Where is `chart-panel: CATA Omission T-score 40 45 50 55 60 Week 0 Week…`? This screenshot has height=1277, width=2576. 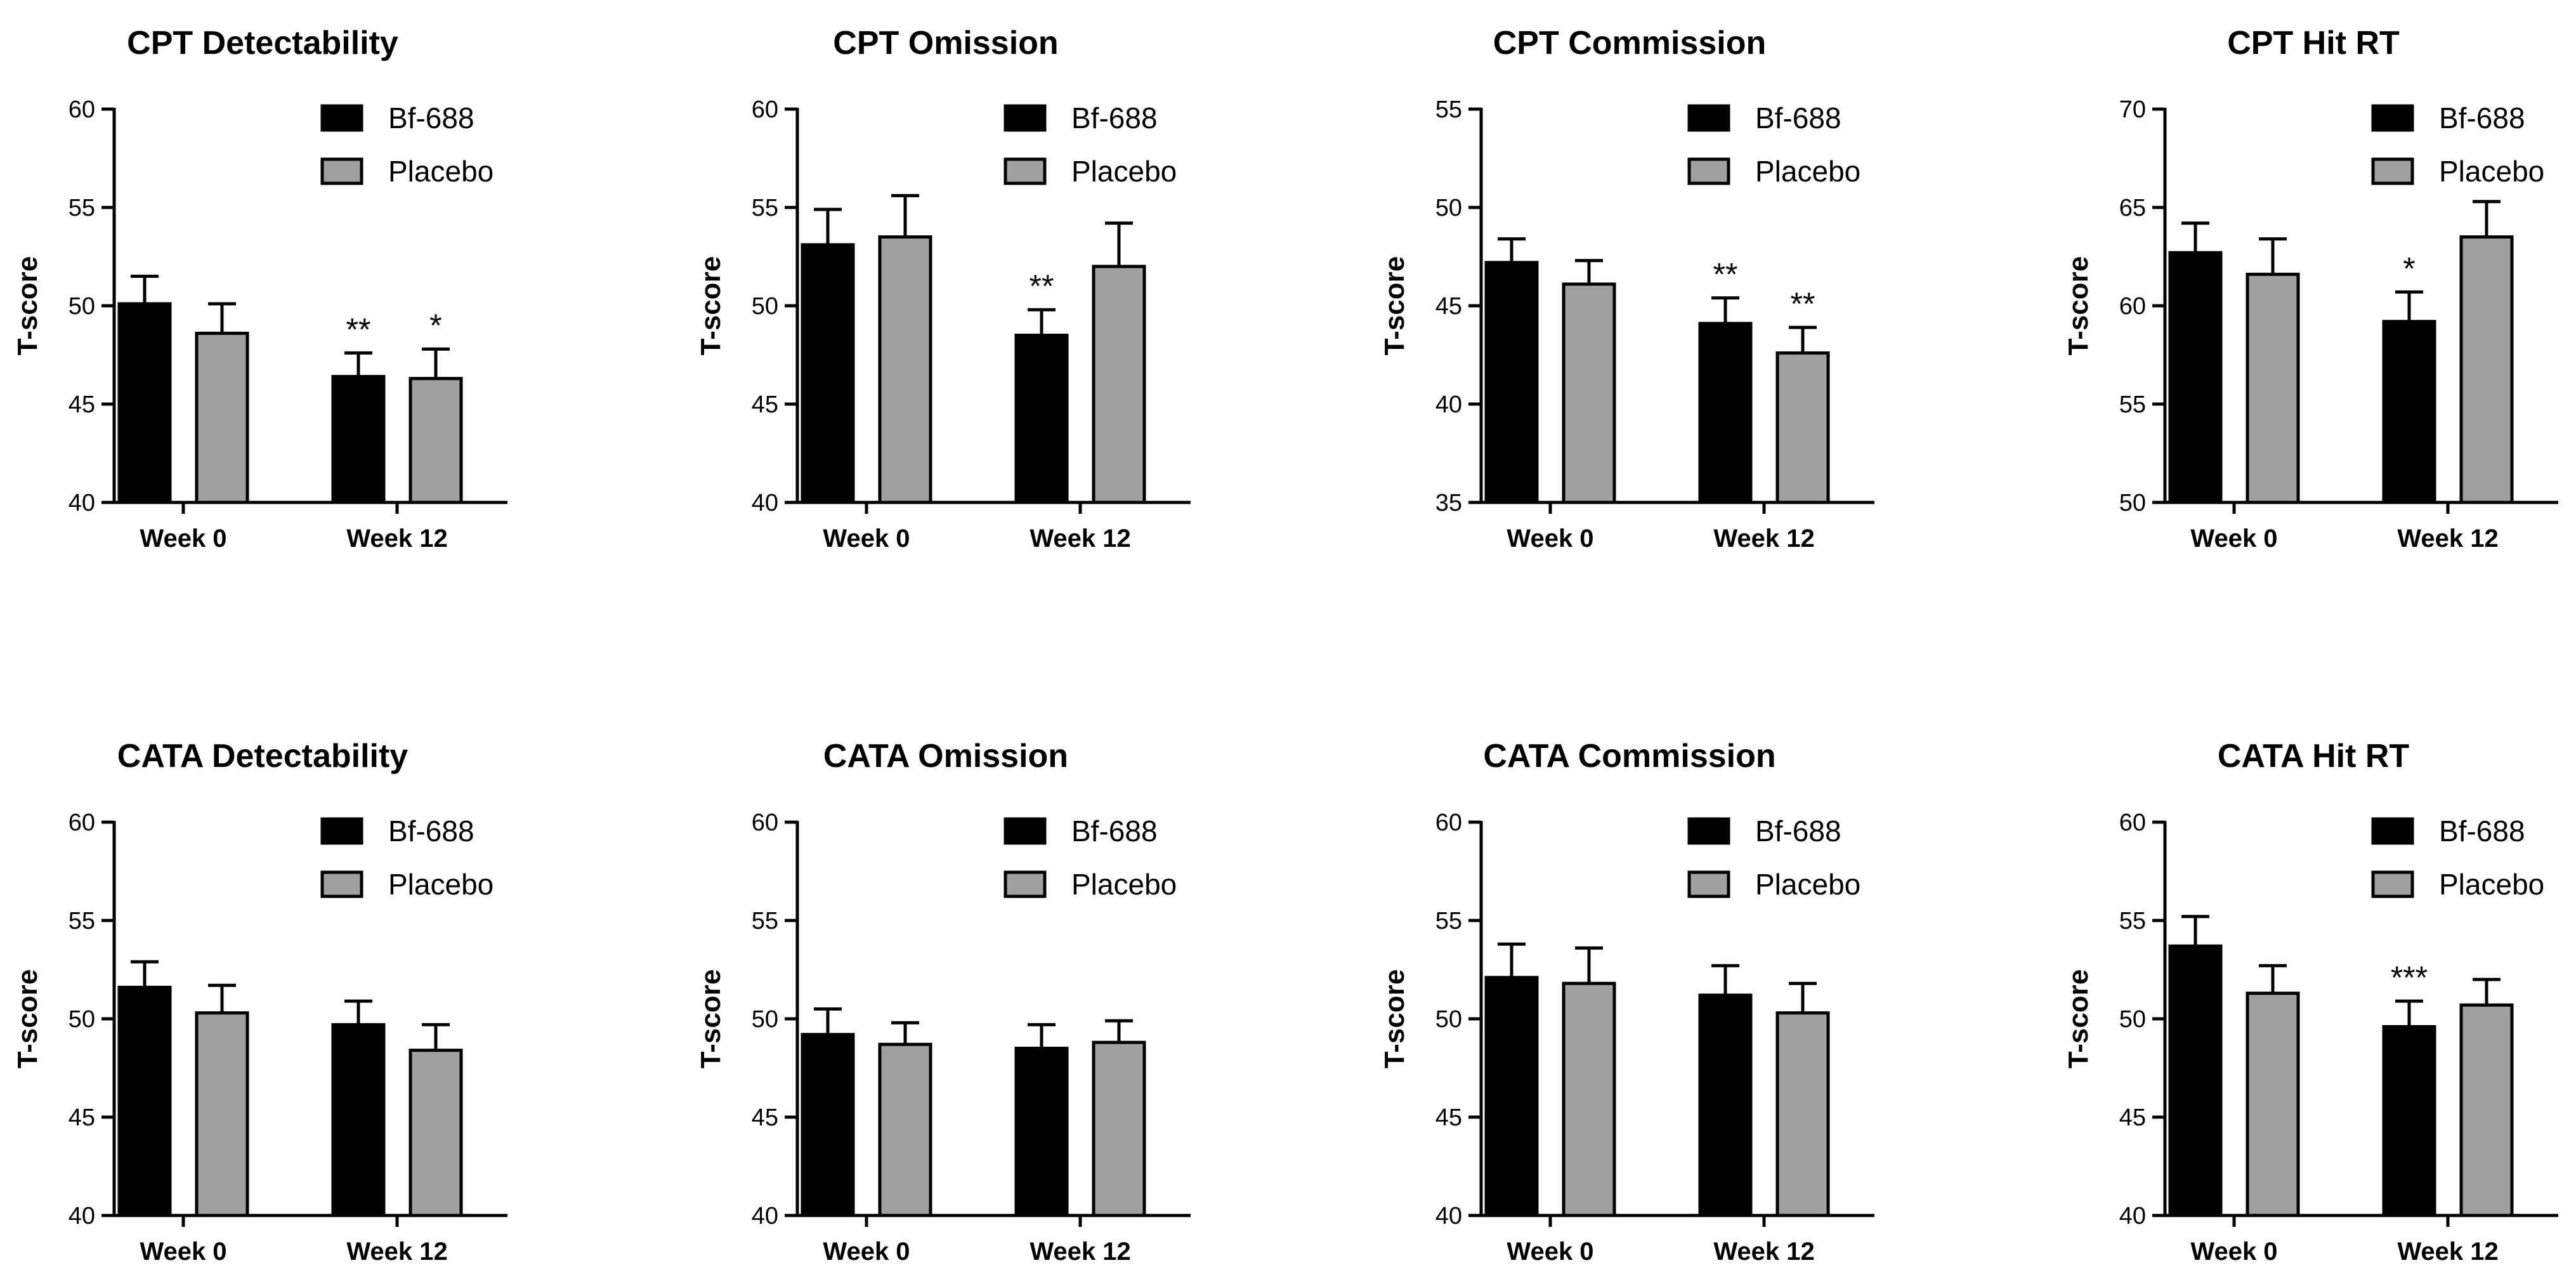
chart-panel: CATA Omission T-score 40 45 50 55 60 Week 0 Week… is located at coordinates (943, 1002).